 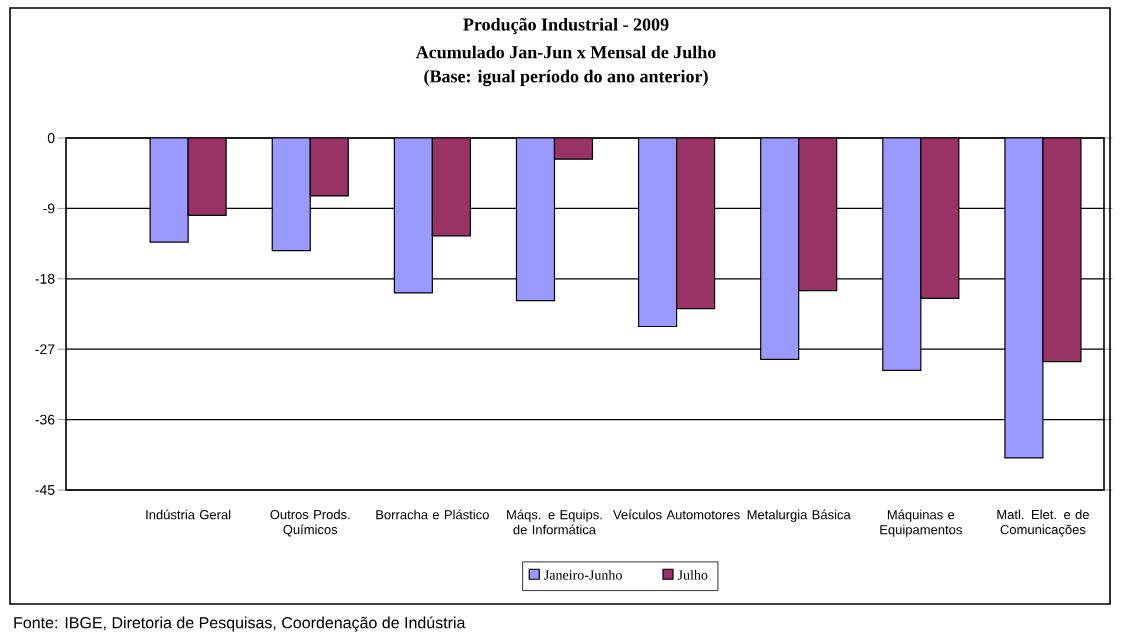 I want to click on source-note: Fonte: IBGE, Diretoria de Pesquisas, Coordenação de Indústria, so click(x=240, y=624).